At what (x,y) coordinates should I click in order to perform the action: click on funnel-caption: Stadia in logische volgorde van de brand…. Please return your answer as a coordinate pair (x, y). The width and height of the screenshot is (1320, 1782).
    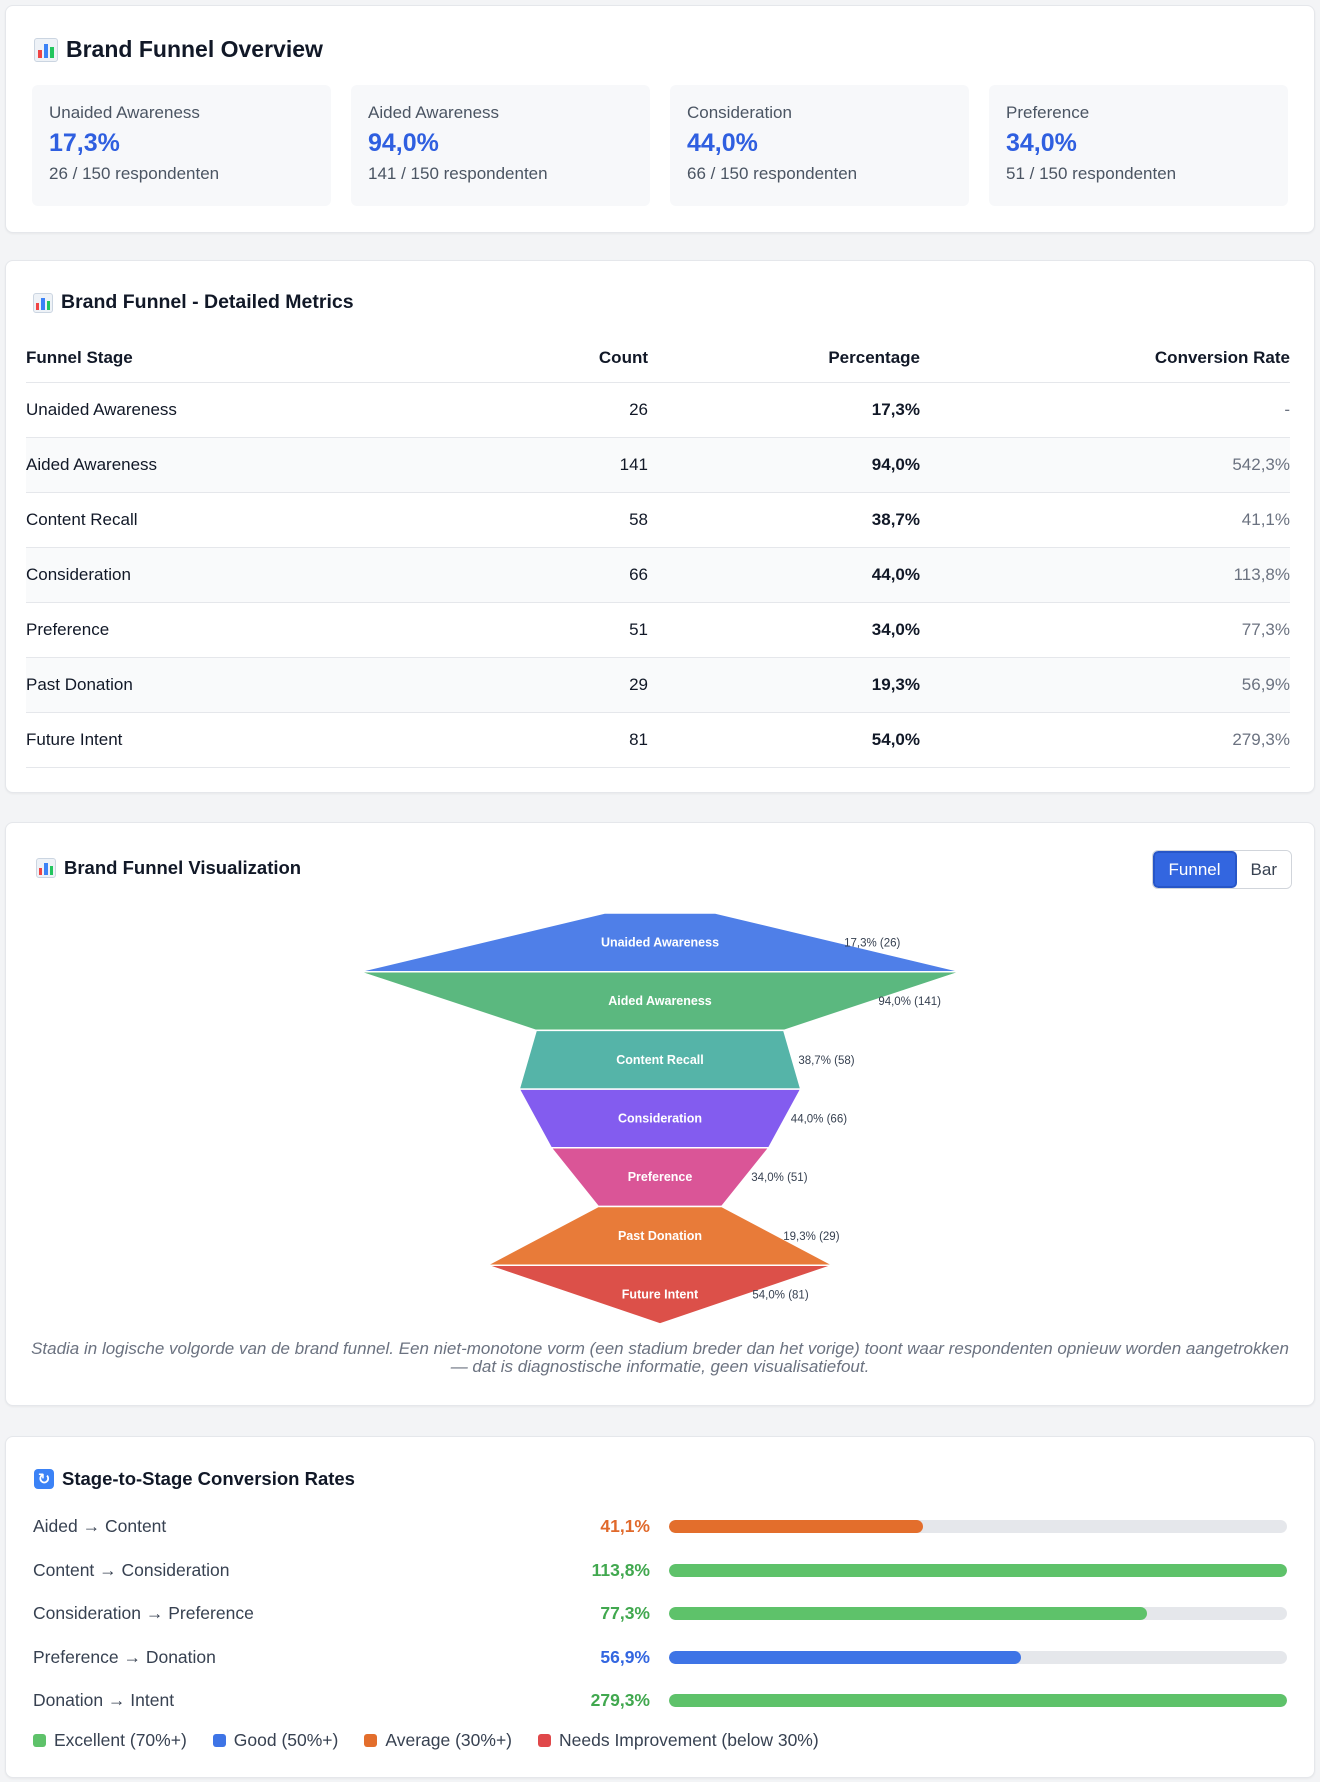
    Looking at the image, I should click on (660, 1357).